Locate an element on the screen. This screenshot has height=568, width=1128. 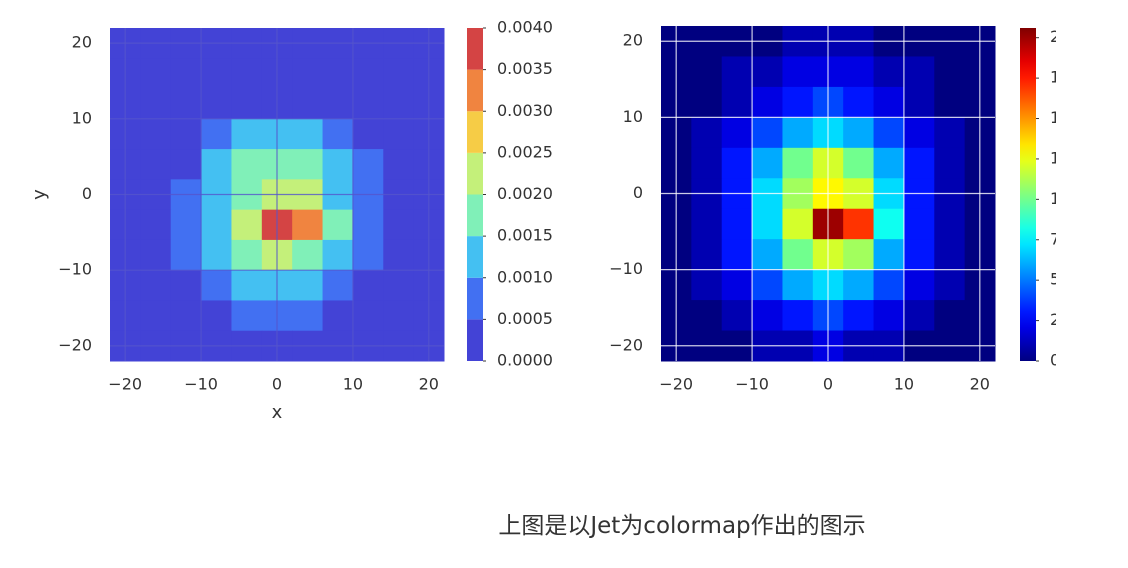
colorbar-tick-label: 0.0020 is located at coordinates (525, 193).